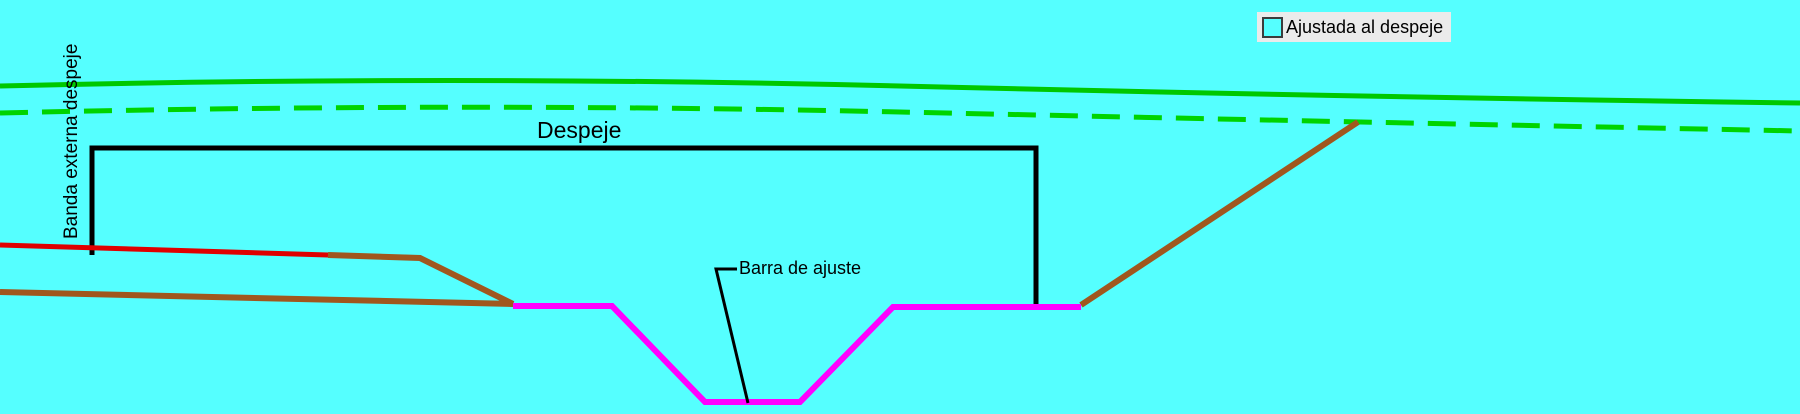  What do you see at coordinates (797, 354) in the screenshot?
I see `adjusted-ditch-line` at bounding box center [797, 354].